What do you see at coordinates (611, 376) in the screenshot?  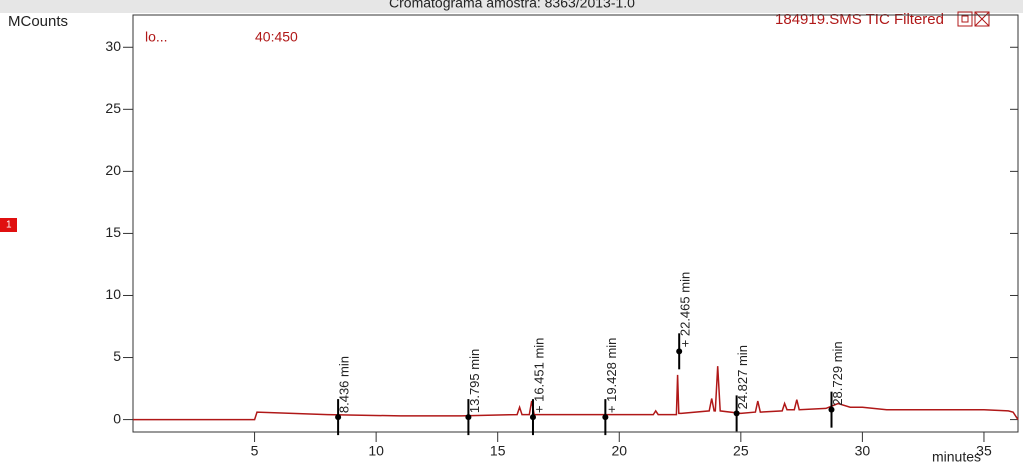 I see `peak-label: + 19.428 min` at bounding box center [611, 376].